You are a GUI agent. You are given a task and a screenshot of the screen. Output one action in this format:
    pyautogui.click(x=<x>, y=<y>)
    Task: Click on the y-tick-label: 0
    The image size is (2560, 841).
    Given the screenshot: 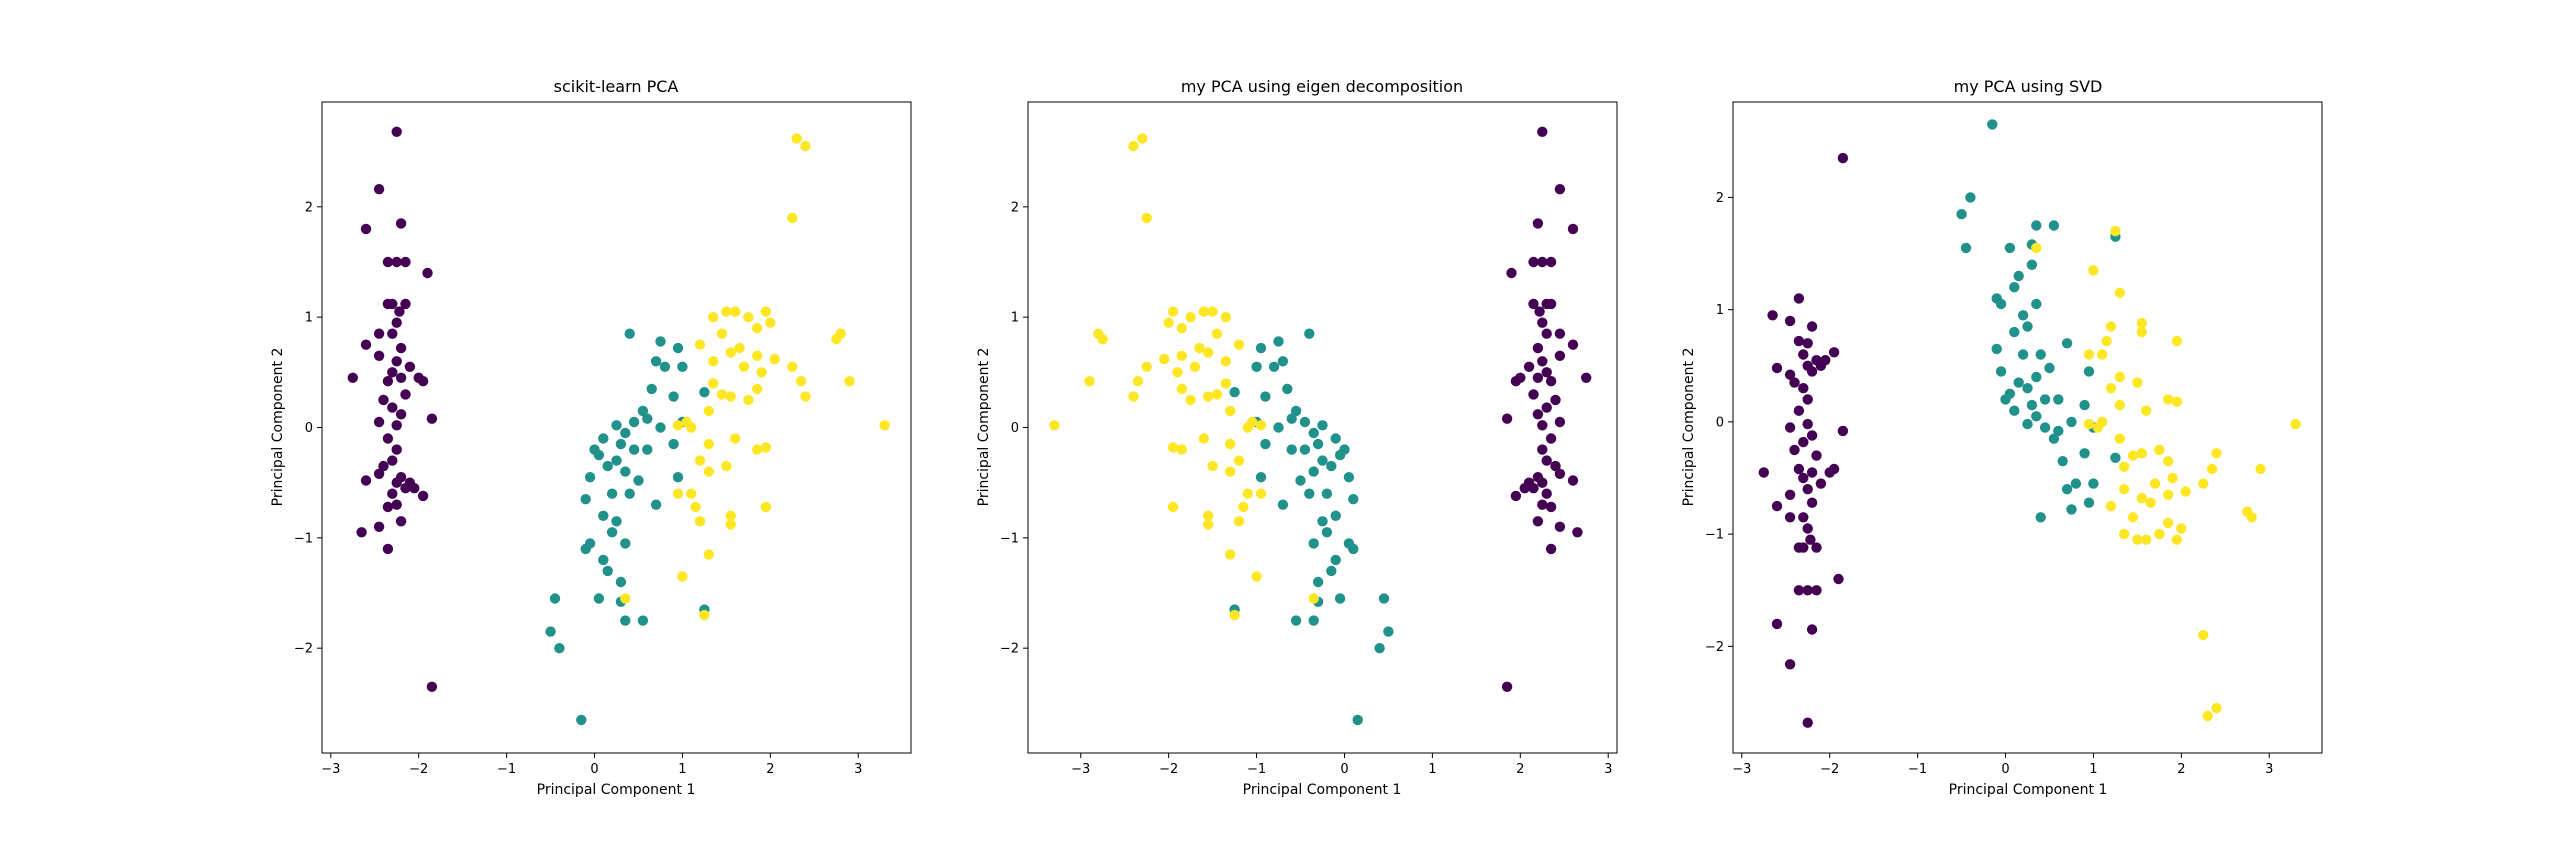 What is the action you would take?
    pyautogui.click(x=1015, y=428)
    